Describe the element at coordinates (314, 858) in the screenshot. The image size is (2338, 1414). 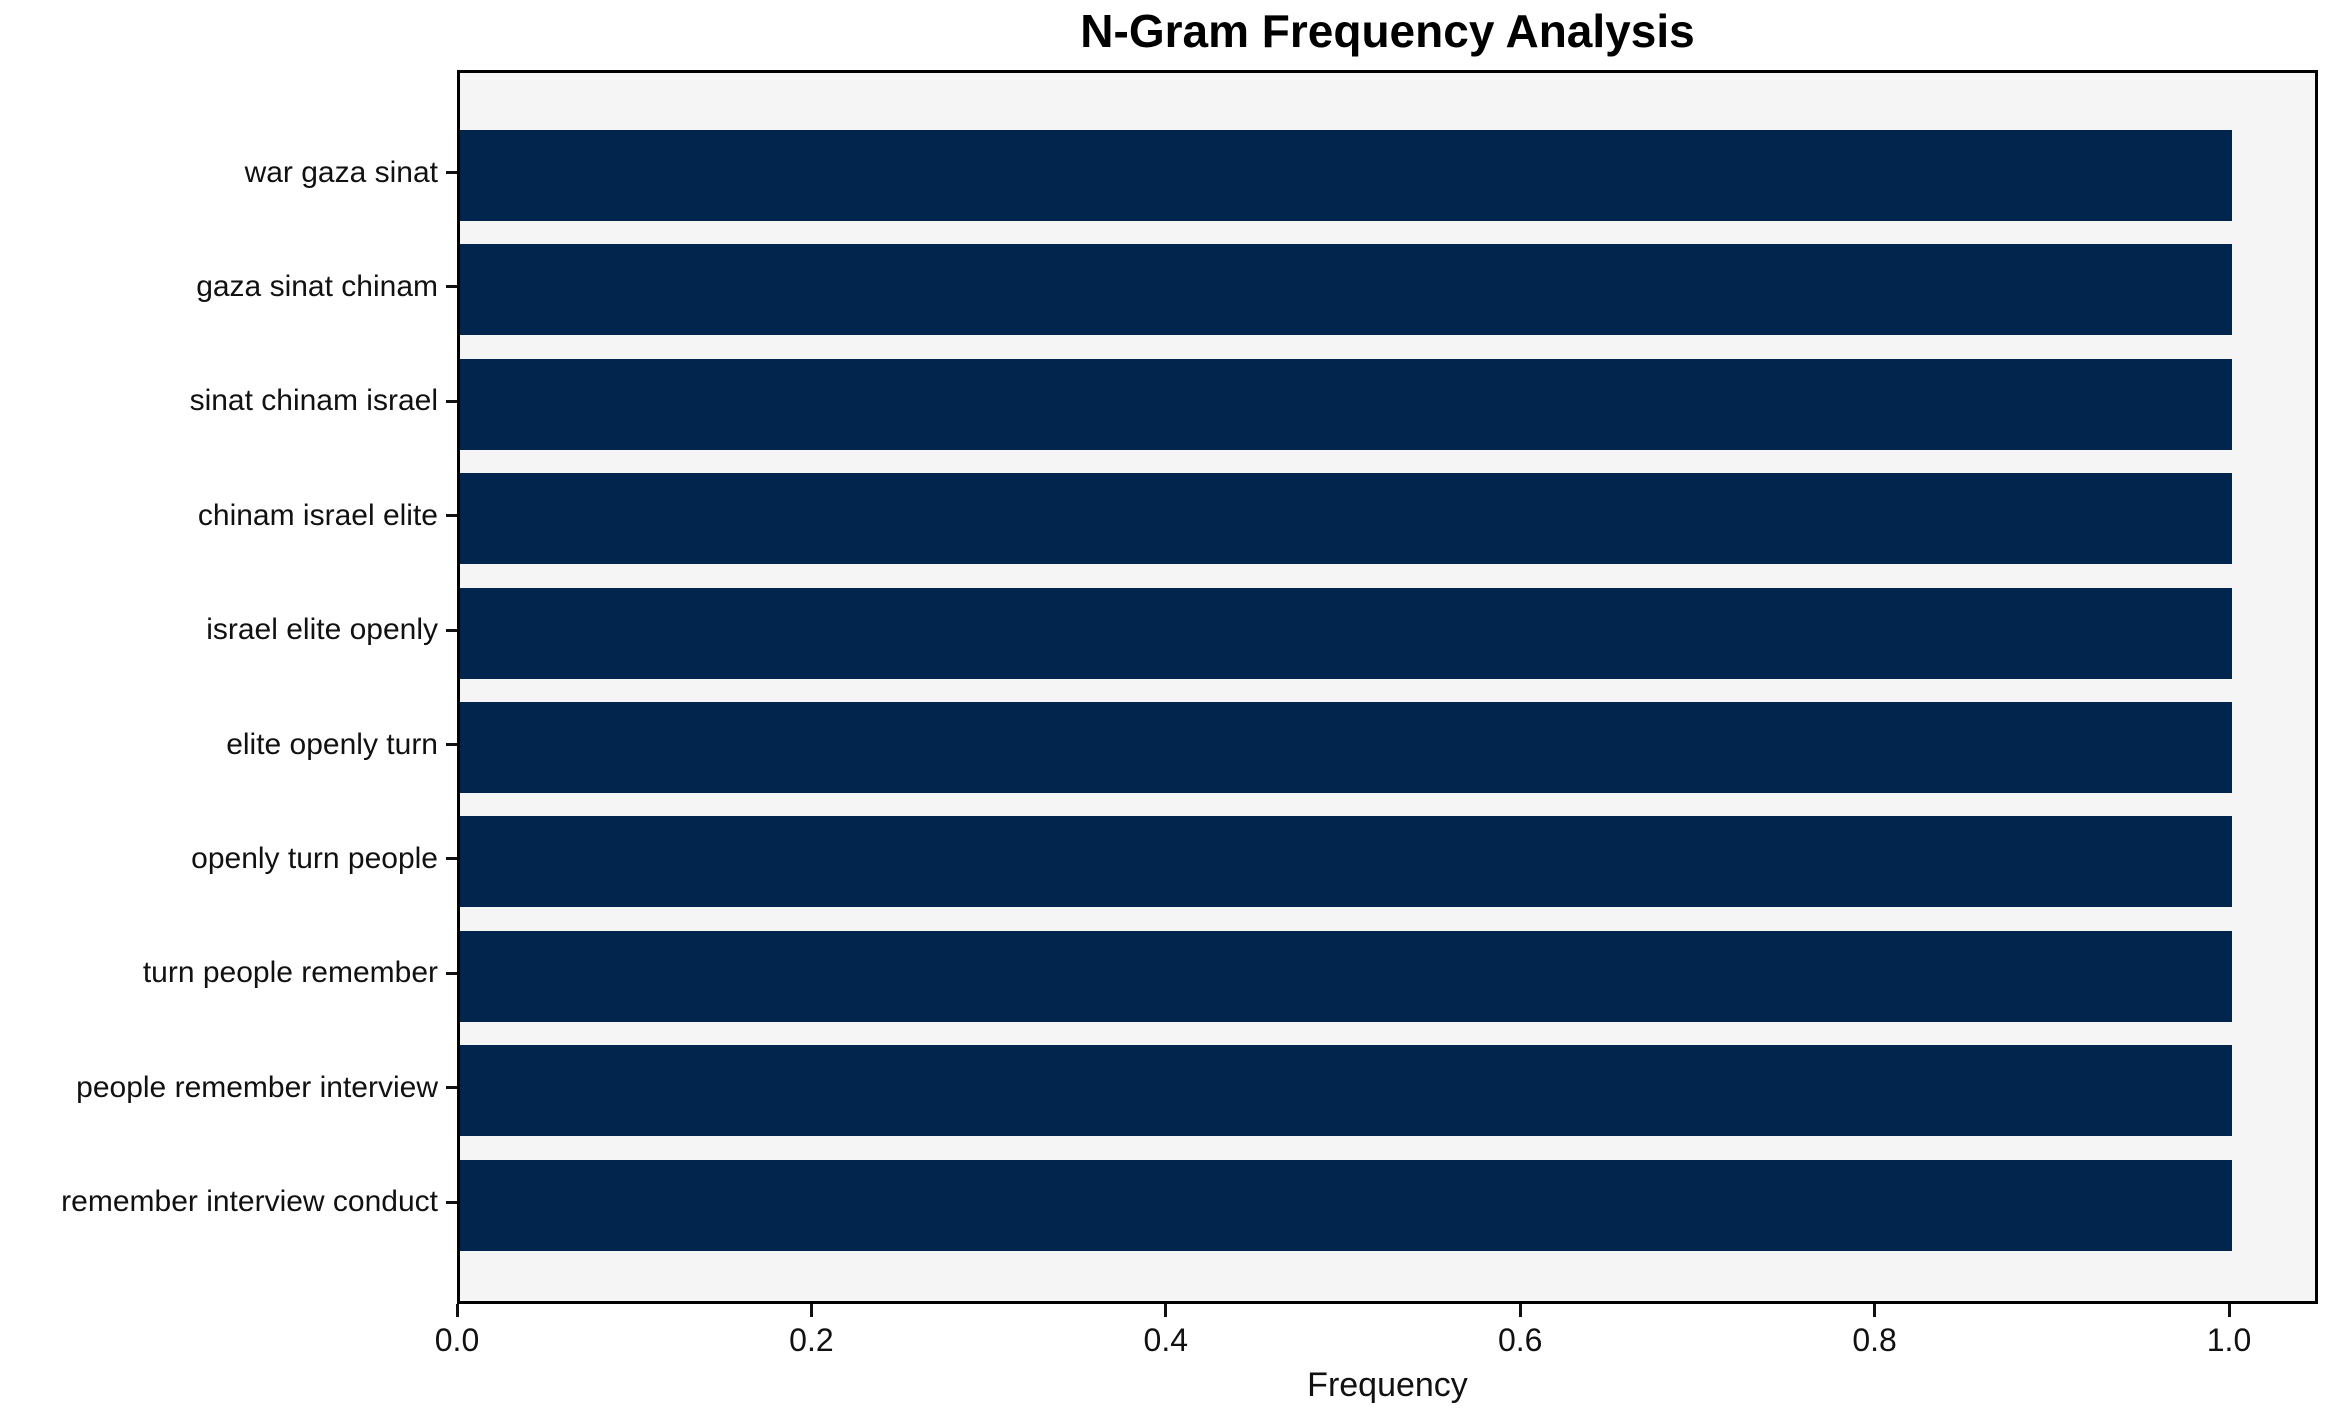
I see `y-tick-label: openly turn people` at that location.